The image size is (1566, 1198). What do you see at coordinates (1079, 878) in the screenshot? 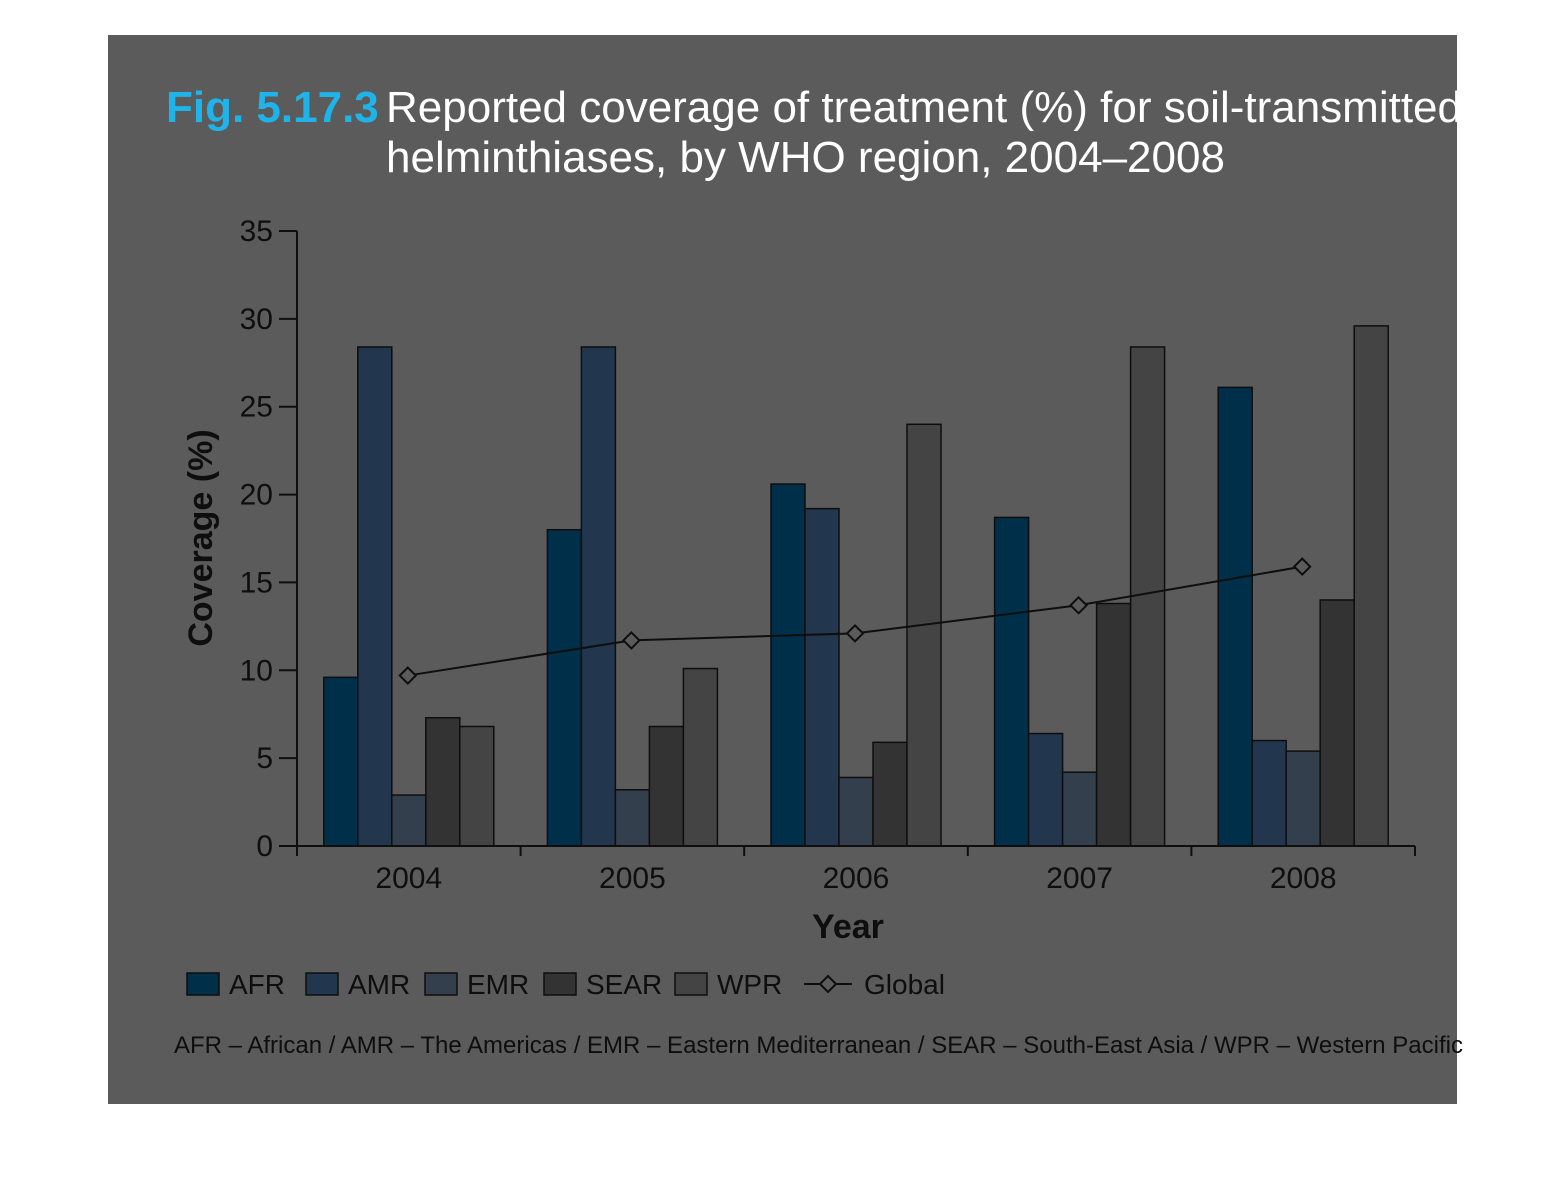
I see `x-tick-label-2007: 2007` at bounding box center [1079, 878].